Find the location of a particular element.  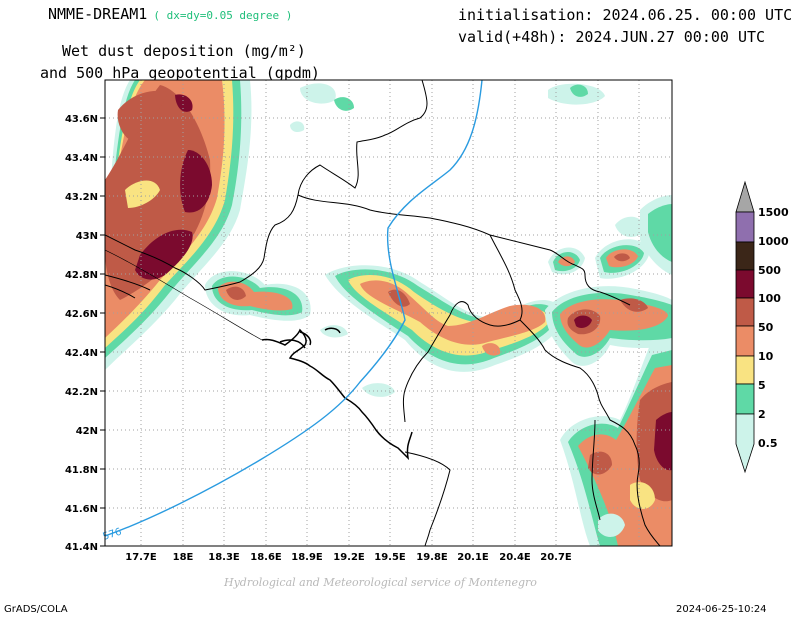

lat-label: 41.6N is located at coordinates (81, 509).